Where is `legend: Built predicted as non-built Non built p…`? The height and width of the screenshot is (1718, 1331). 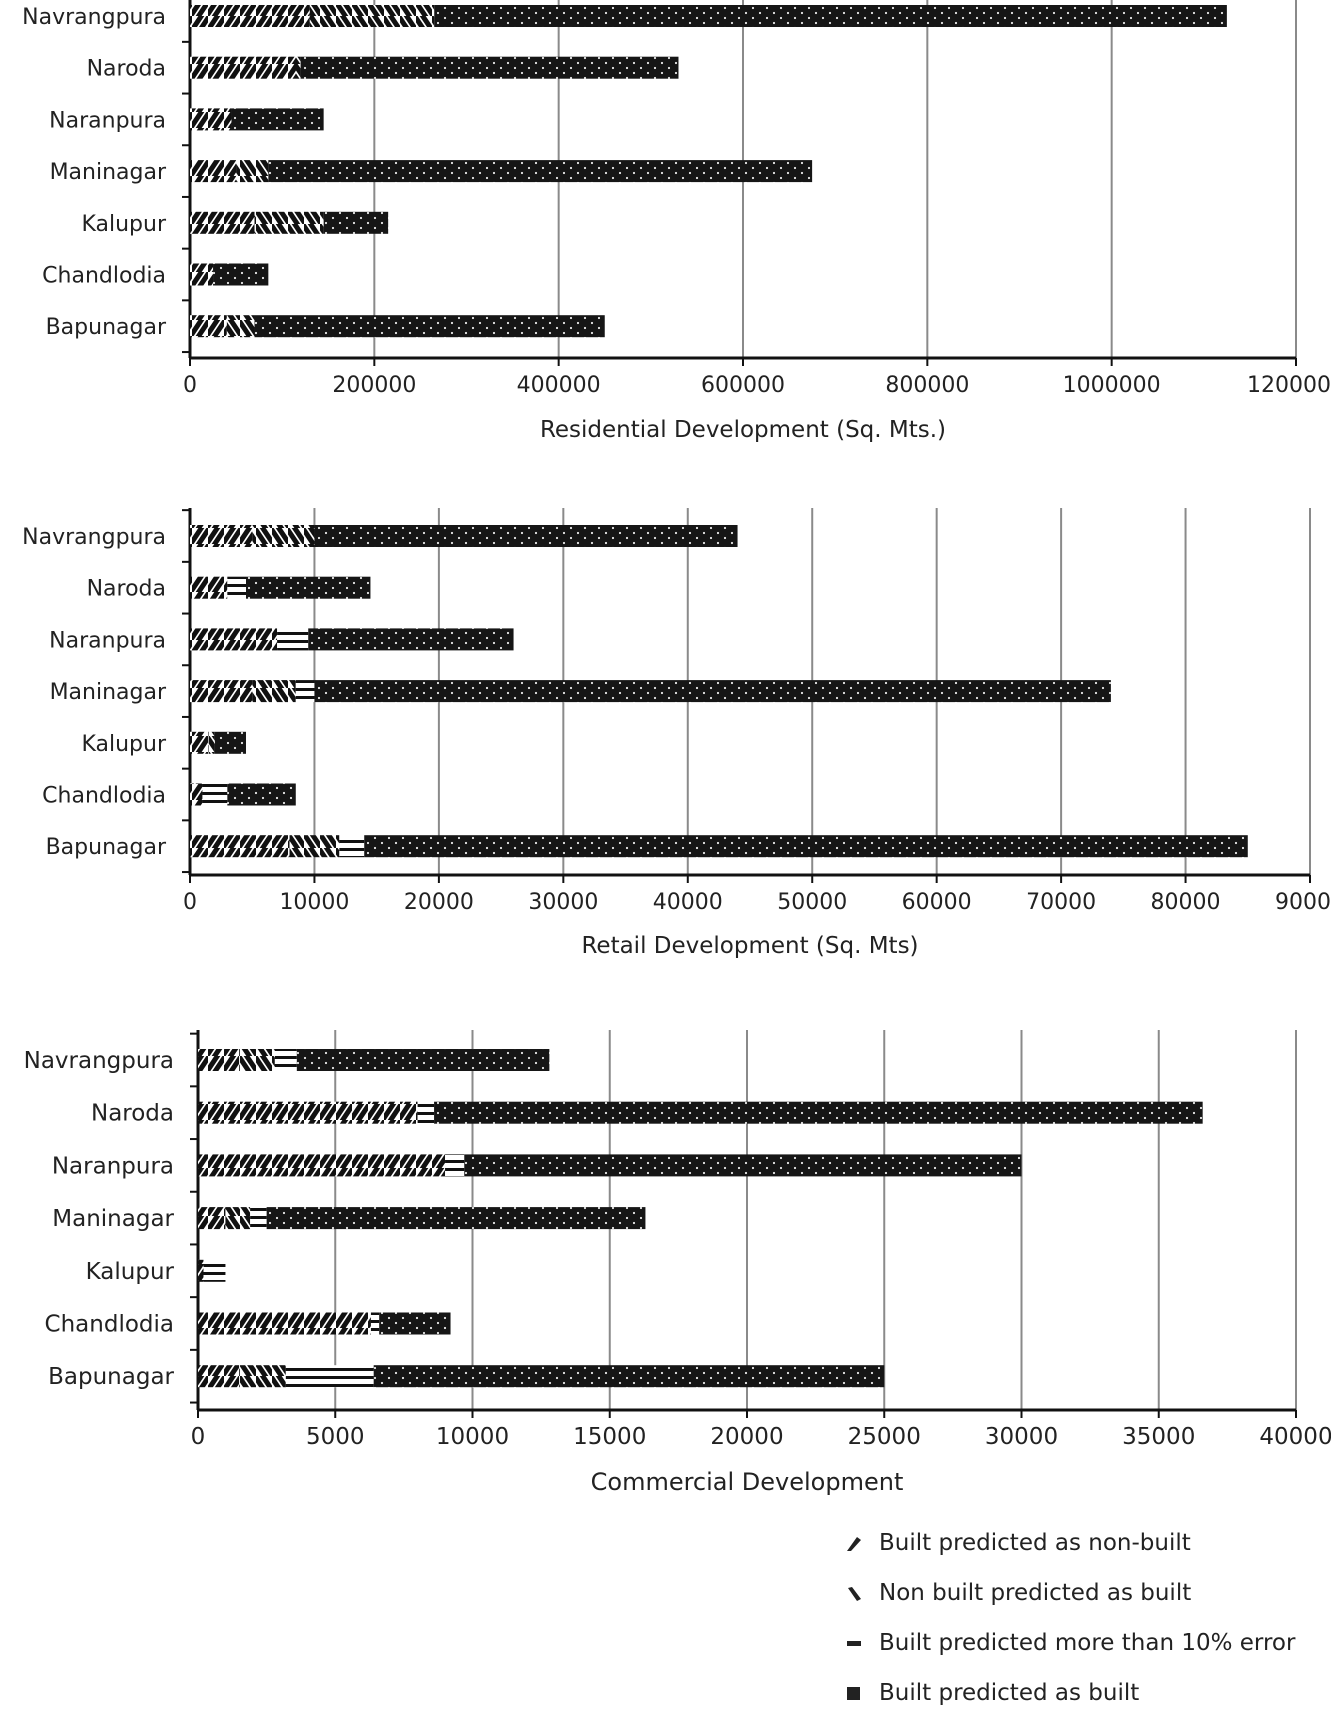
legend: Built predicted as non-built Non built p… is located at coordinates (1080, 1618).